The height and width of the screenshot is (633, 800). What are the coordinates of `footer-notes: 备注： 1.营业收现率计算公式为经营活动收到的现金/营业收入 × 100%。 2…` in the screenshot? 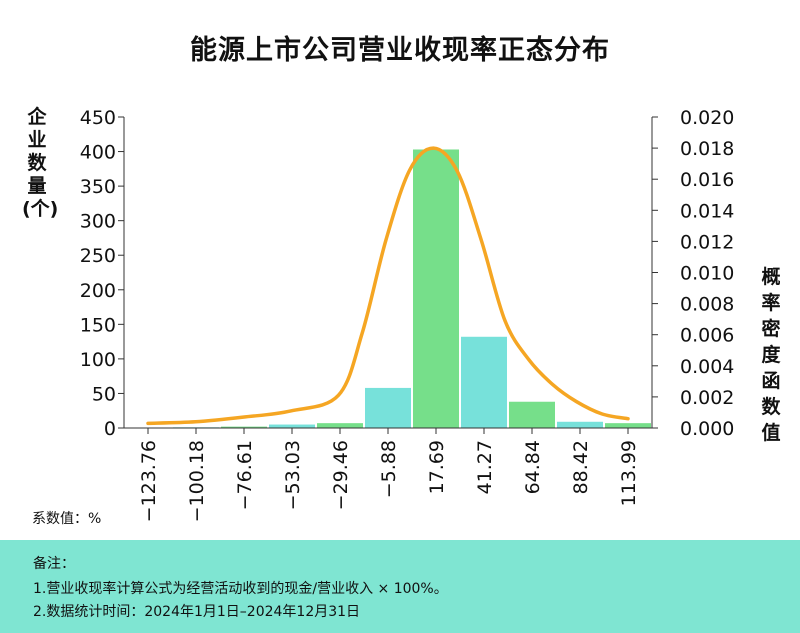 It's located at (400, 586).